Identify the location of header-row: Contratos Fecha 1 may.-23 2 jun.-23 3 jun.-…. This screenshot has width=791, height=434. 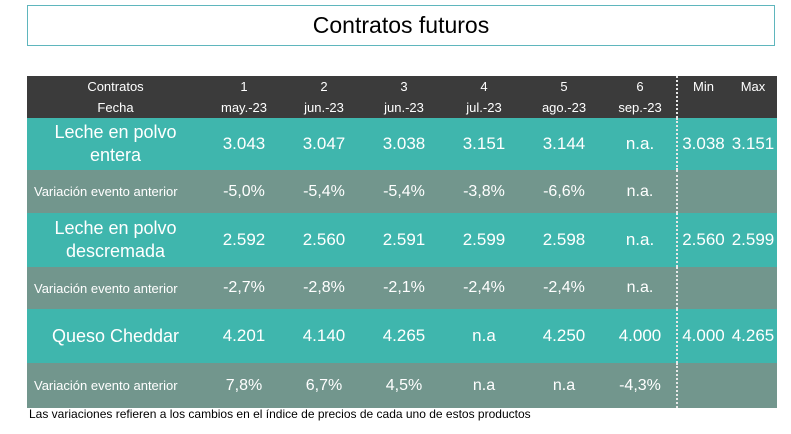
(402, 97).